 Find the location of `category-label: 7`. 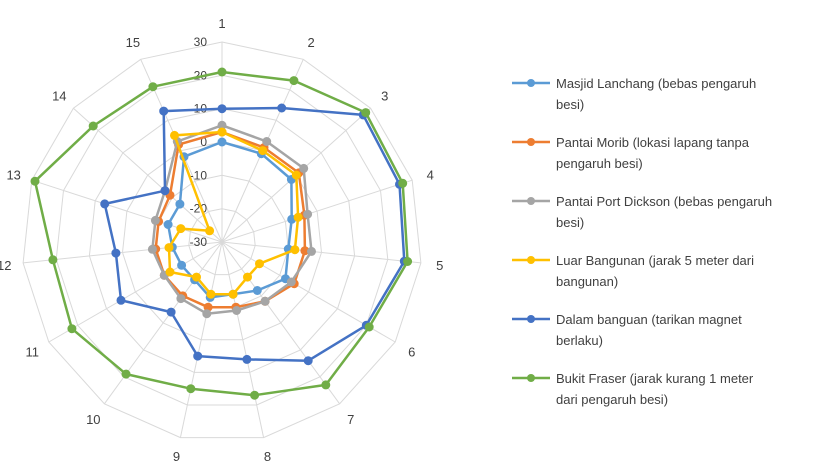

category-label: 7 is located at coordinates (350, 419).